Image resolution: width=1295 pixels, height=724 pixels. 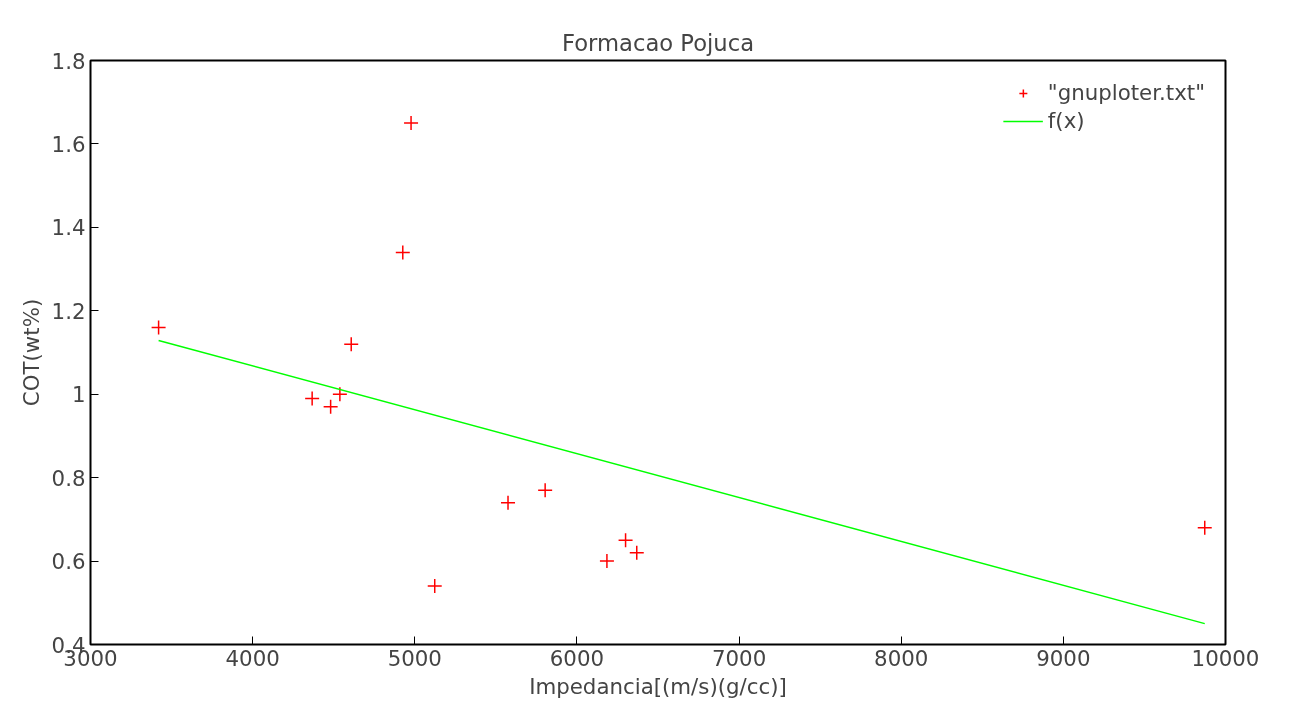 What do you see at coordinates (901, 658) in the screenshot?
I see `x-tick-label: 8000` at bounding box center [901, 658].